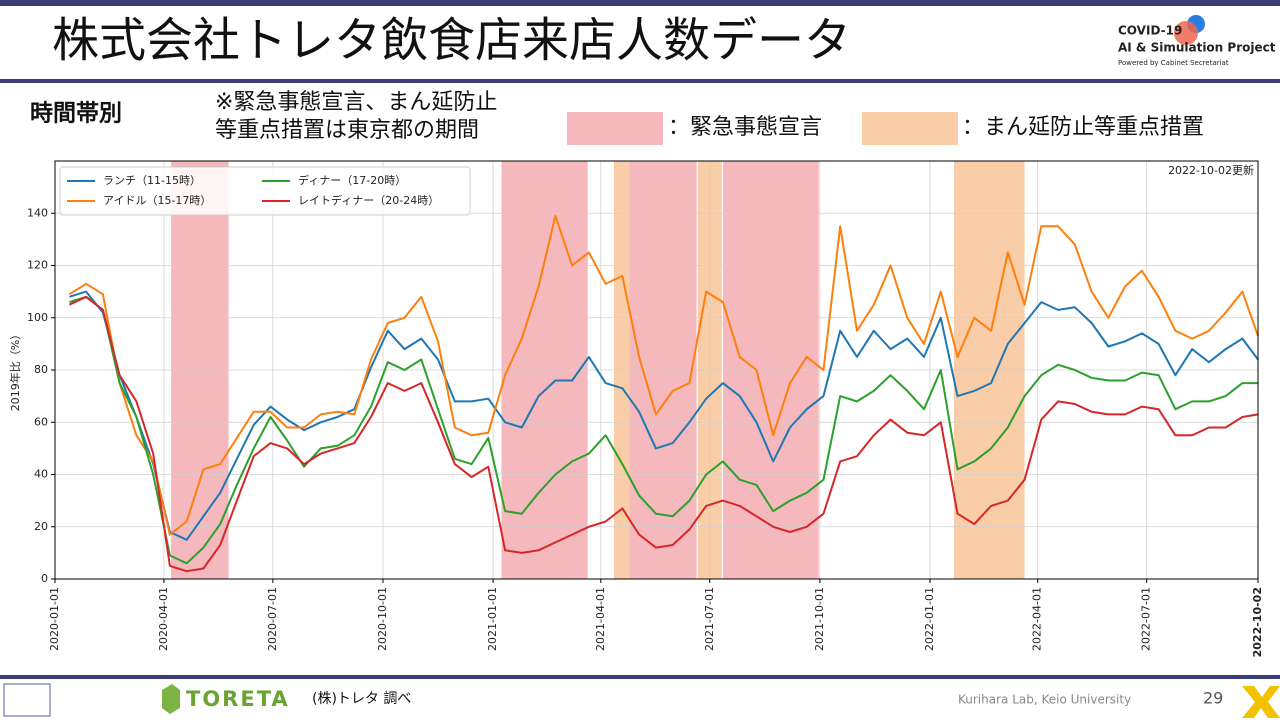  I want to click on x-tick-label: 2020-04-01, so click(163, 619).